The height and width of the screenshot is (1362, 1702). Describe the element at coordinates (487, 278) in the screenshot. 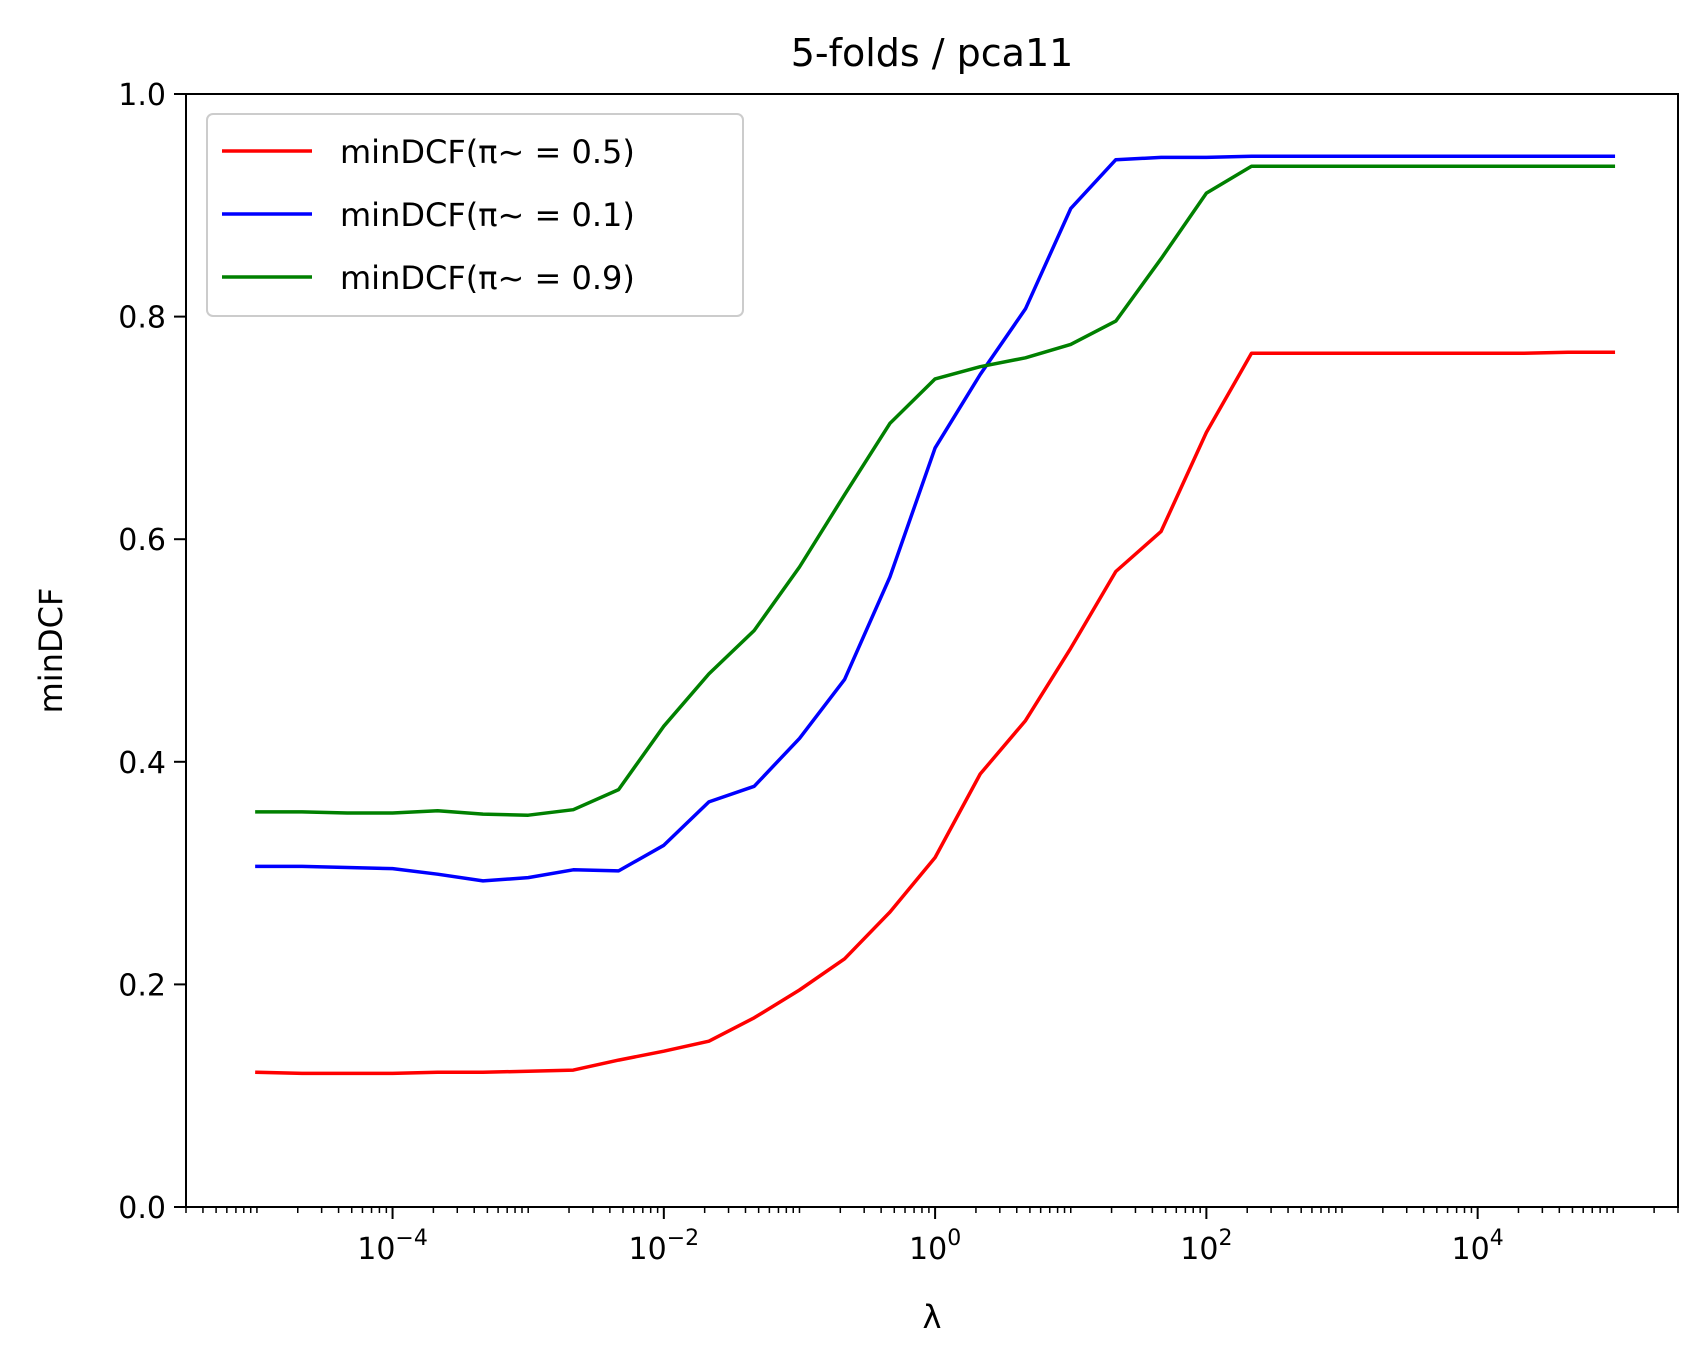

I see `legend-label-3: minDCF(π~ = 0.9)` at that location.